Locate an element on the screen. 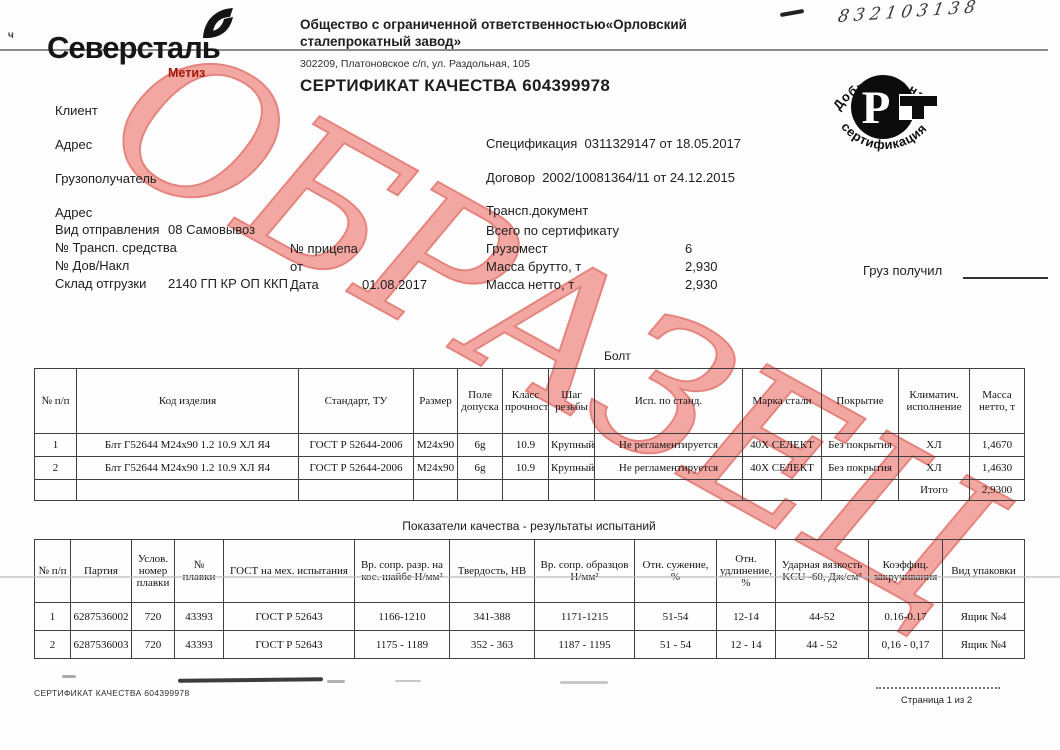 The image size is (1060, 750). col-header: Вр. сопр. образцов Н/мм² is located at coordinates (584, 571).